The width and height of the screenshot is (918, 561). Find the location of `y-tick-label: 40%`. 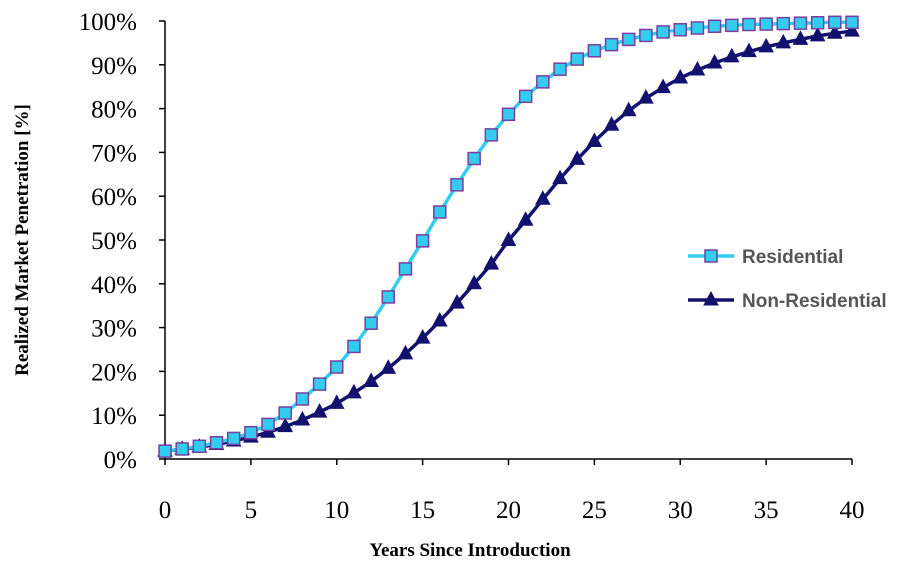

y-tick-label: 40% is located at coordinates (114, 285).